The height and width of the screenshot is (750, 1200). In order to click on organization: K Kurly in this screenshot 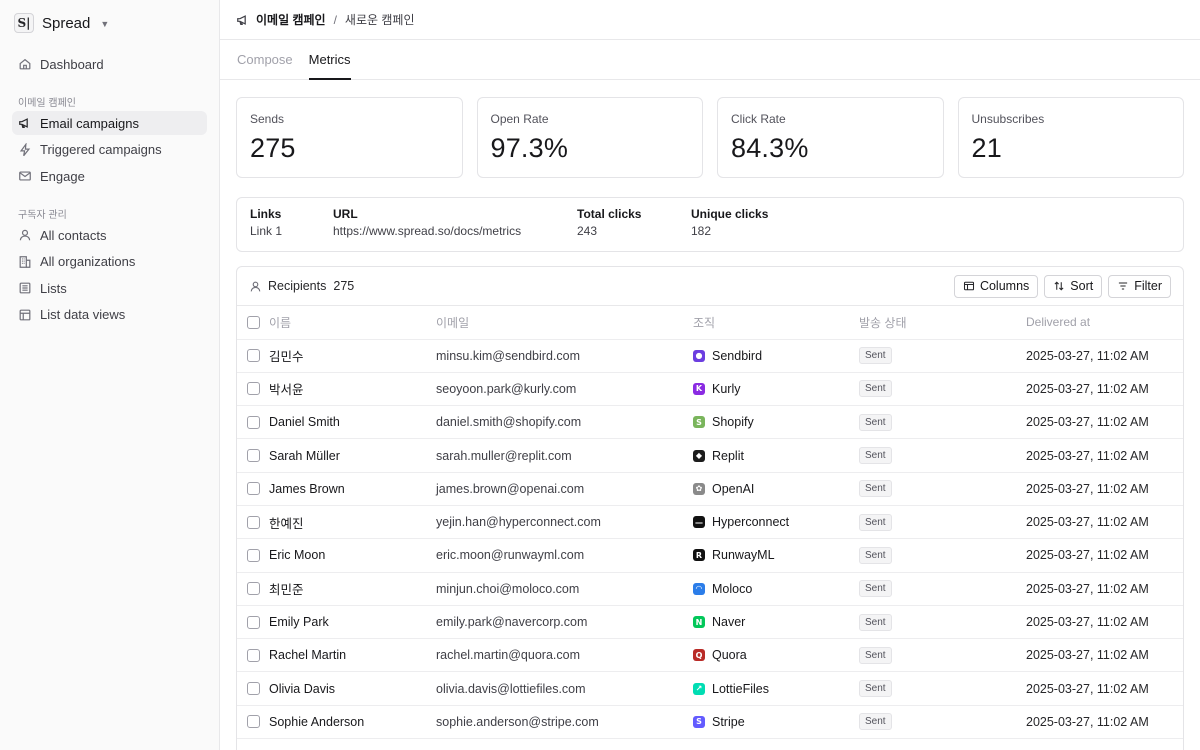, I will do `click(776, 389)`.